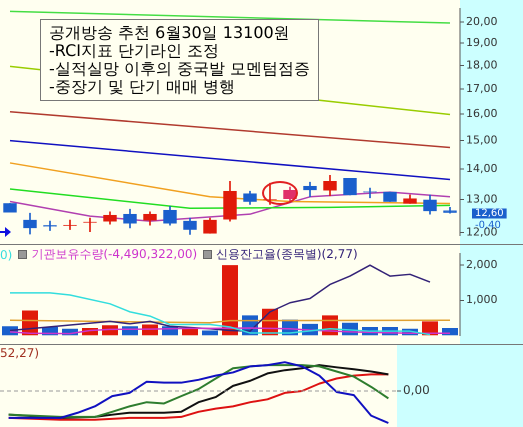 Image resolution: width=523 pixels, height=427 pixels. What do you see at coordinates (287, 254) in the screenshot?
I see `series-label: 신용잔고율(종목별)(2,77)` at bounding box center [287, 254].